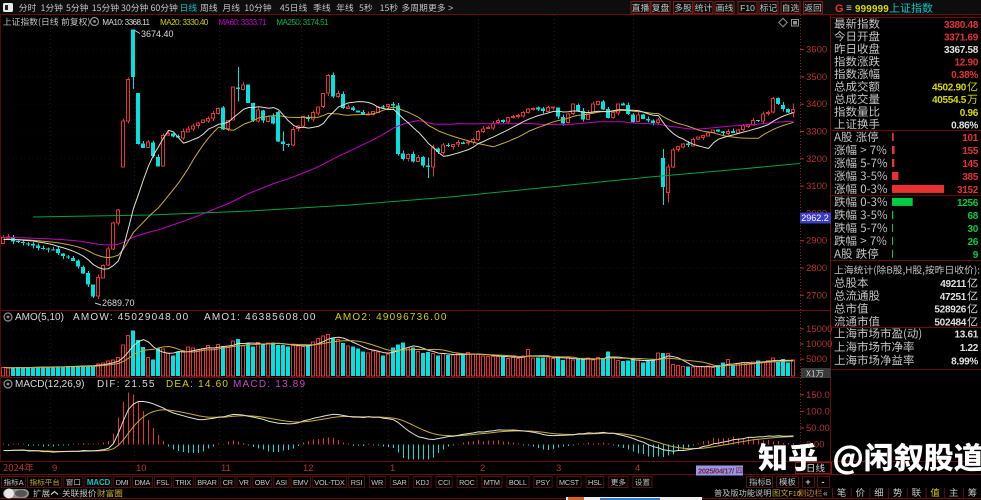  What do you see at coordinates (950, 323) in the screenshot?
I see `svg-text: 502484` at bounding box center [950, 323].